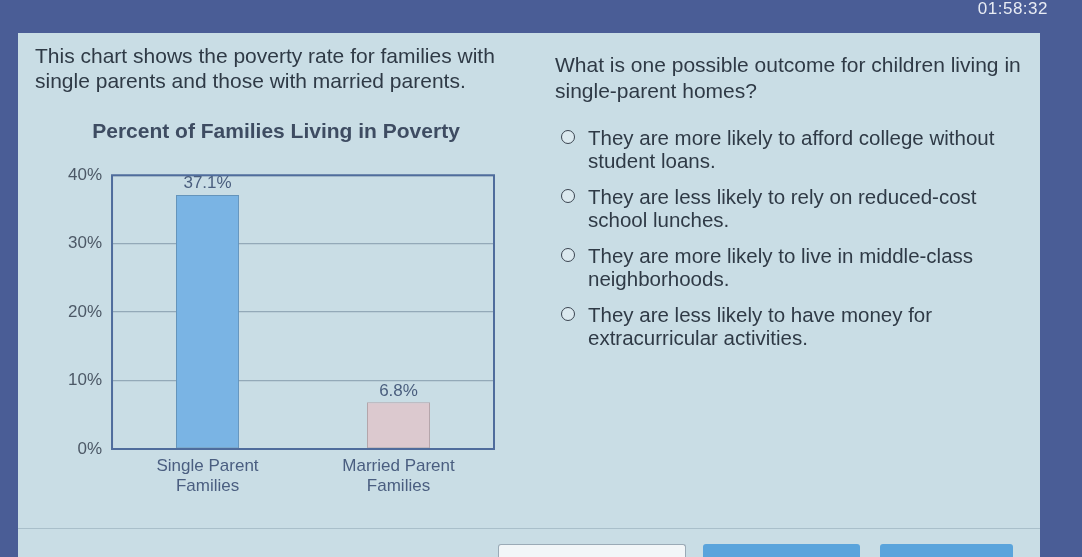 This screenshot has height=557, width=1082. Describe the element at coordinates (783, 208) in the screenshot. I see `text: They are less likely to rely on reduced-cost school lunches.` at that location.